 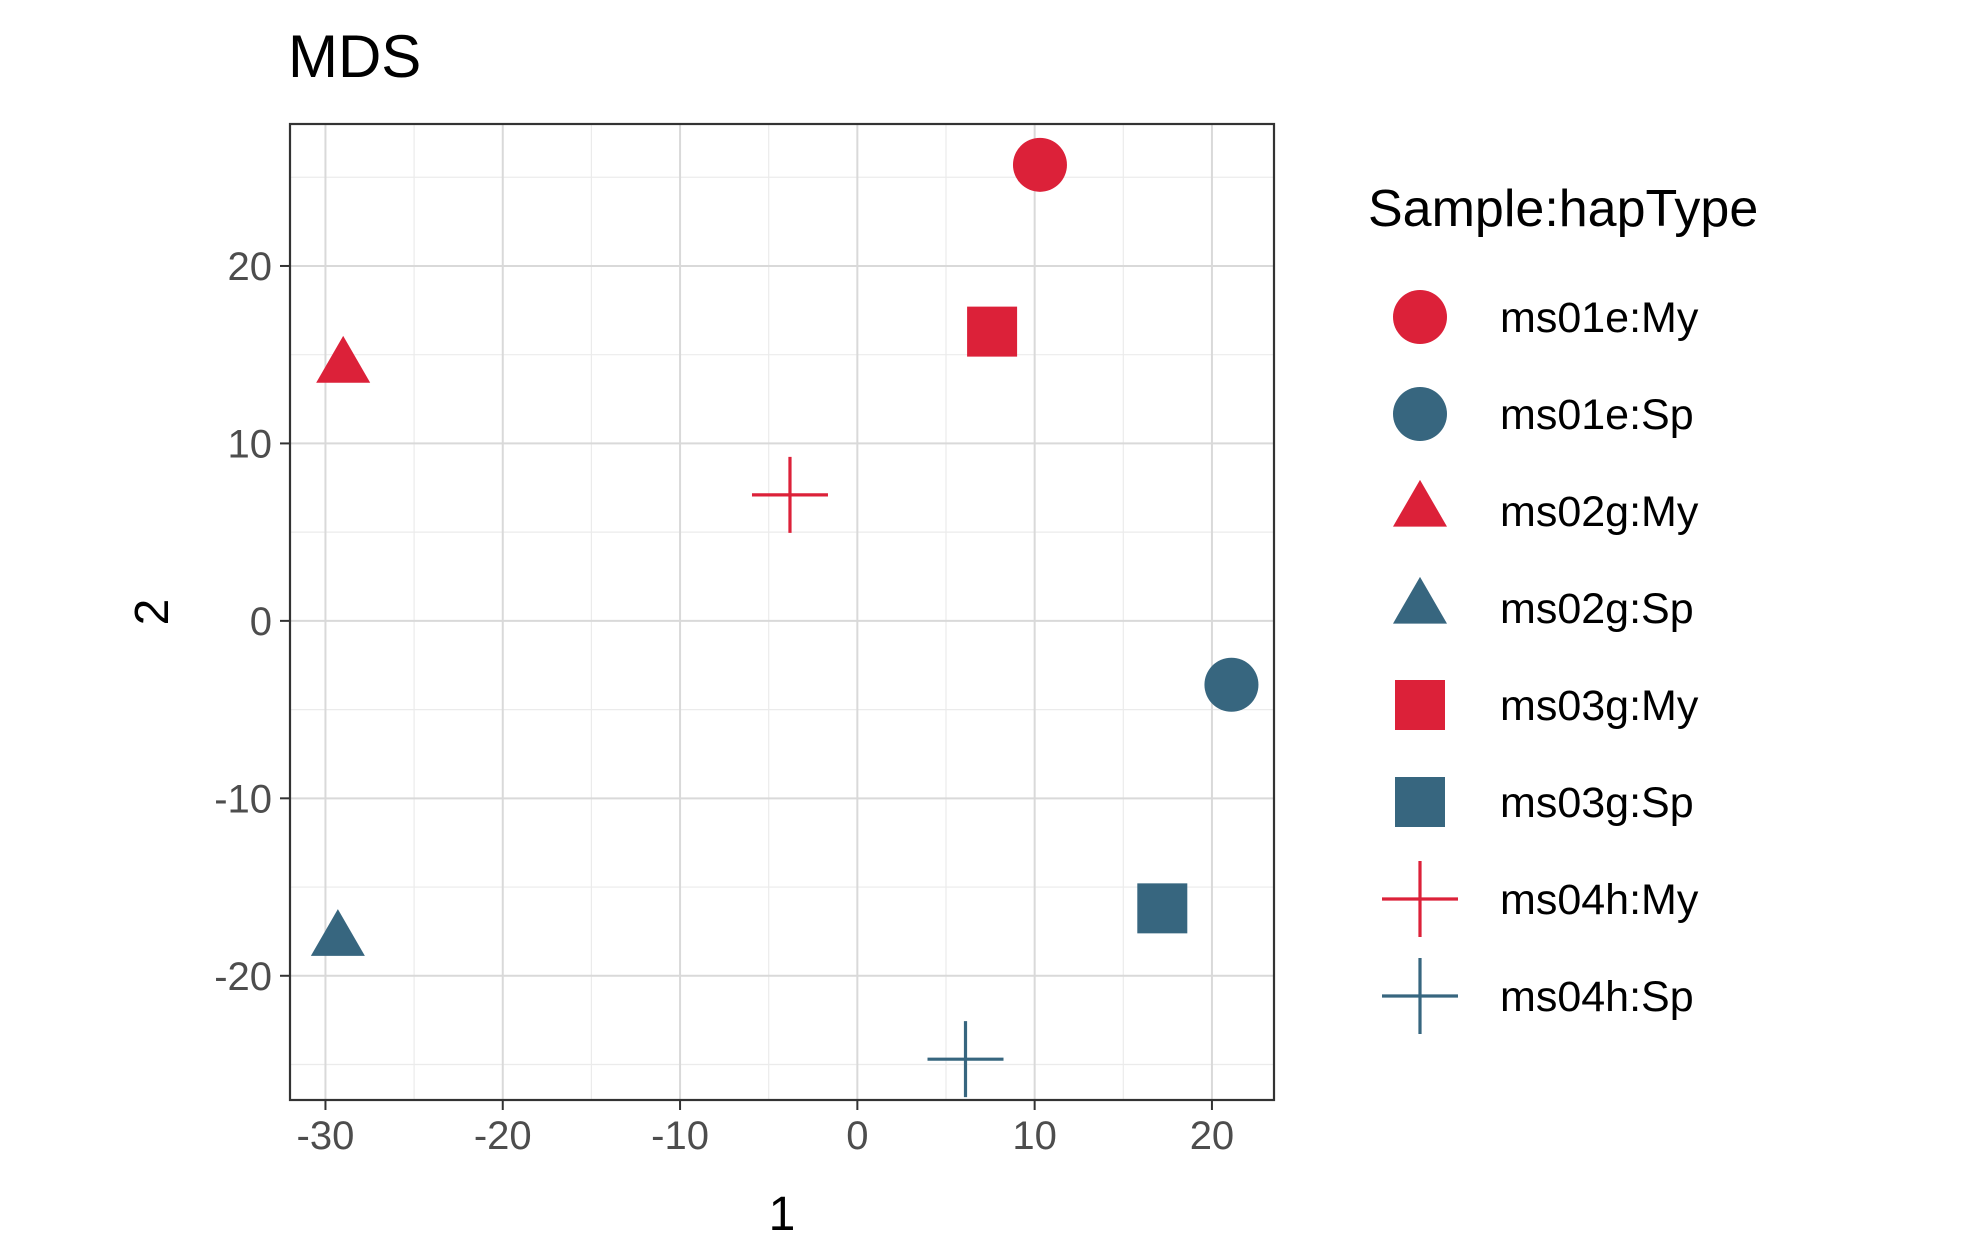 I want to click on legend-label-ms02g-my: ms02g:My, so click(x=1599, y=512).